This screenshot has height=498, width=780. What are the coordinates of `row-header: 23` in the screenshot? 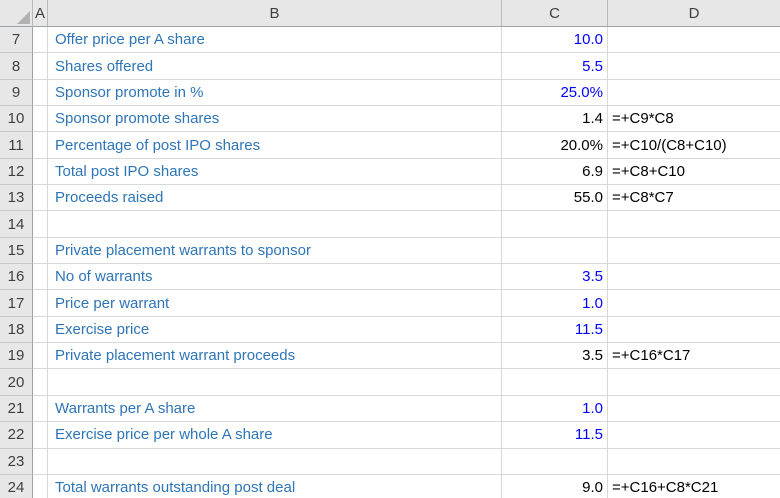 It's located at (16, 461).